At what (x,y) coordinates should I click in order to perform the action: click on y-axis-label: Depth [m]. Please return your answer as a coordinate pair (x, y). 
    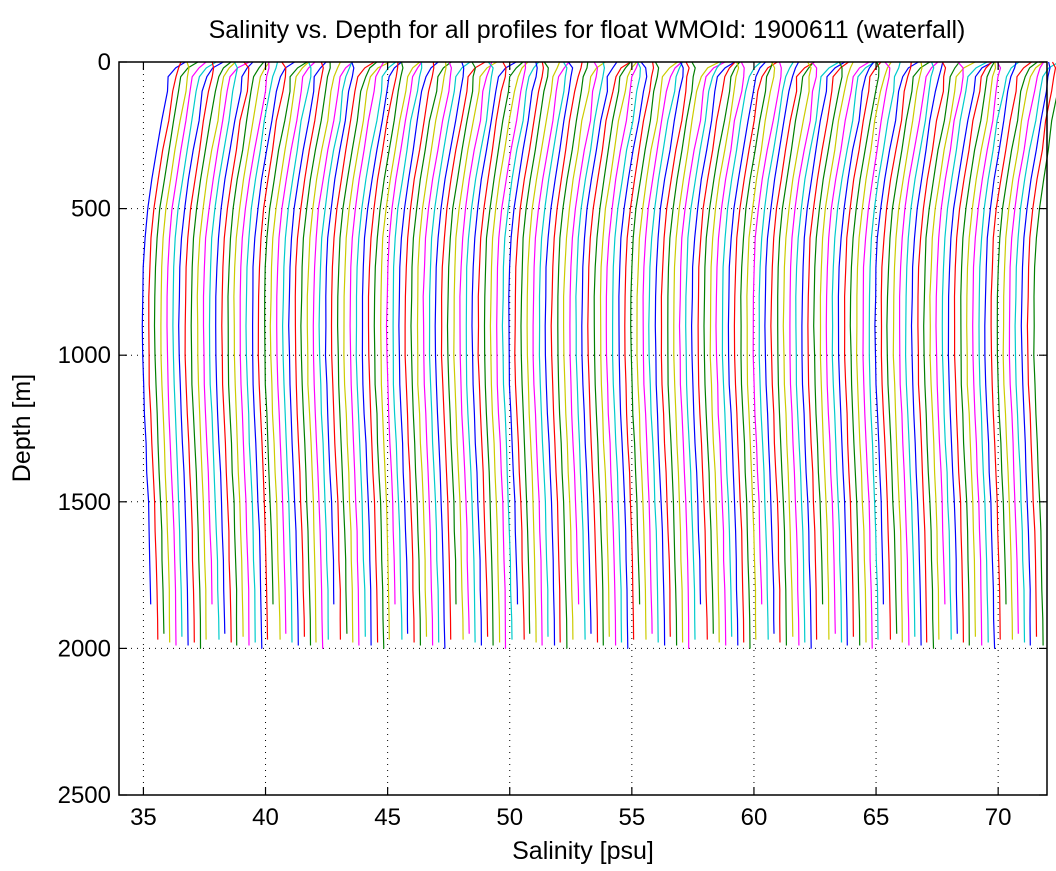
    Looking at the image, I should click on (22, 428).